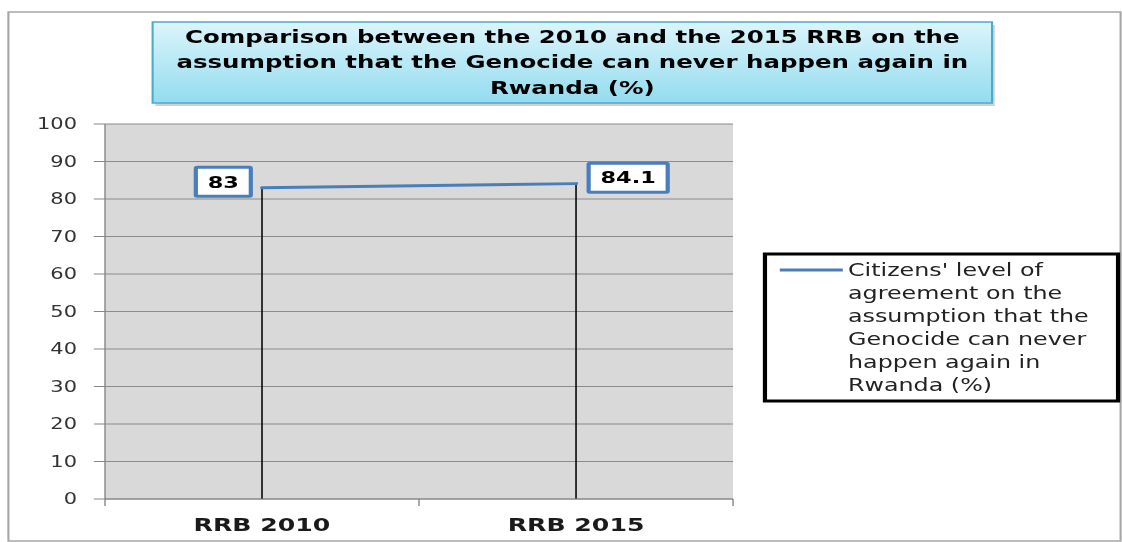 This screenshot has width=1122, height=542. I want to click on y-tick-label: 20, so click(63, 424).